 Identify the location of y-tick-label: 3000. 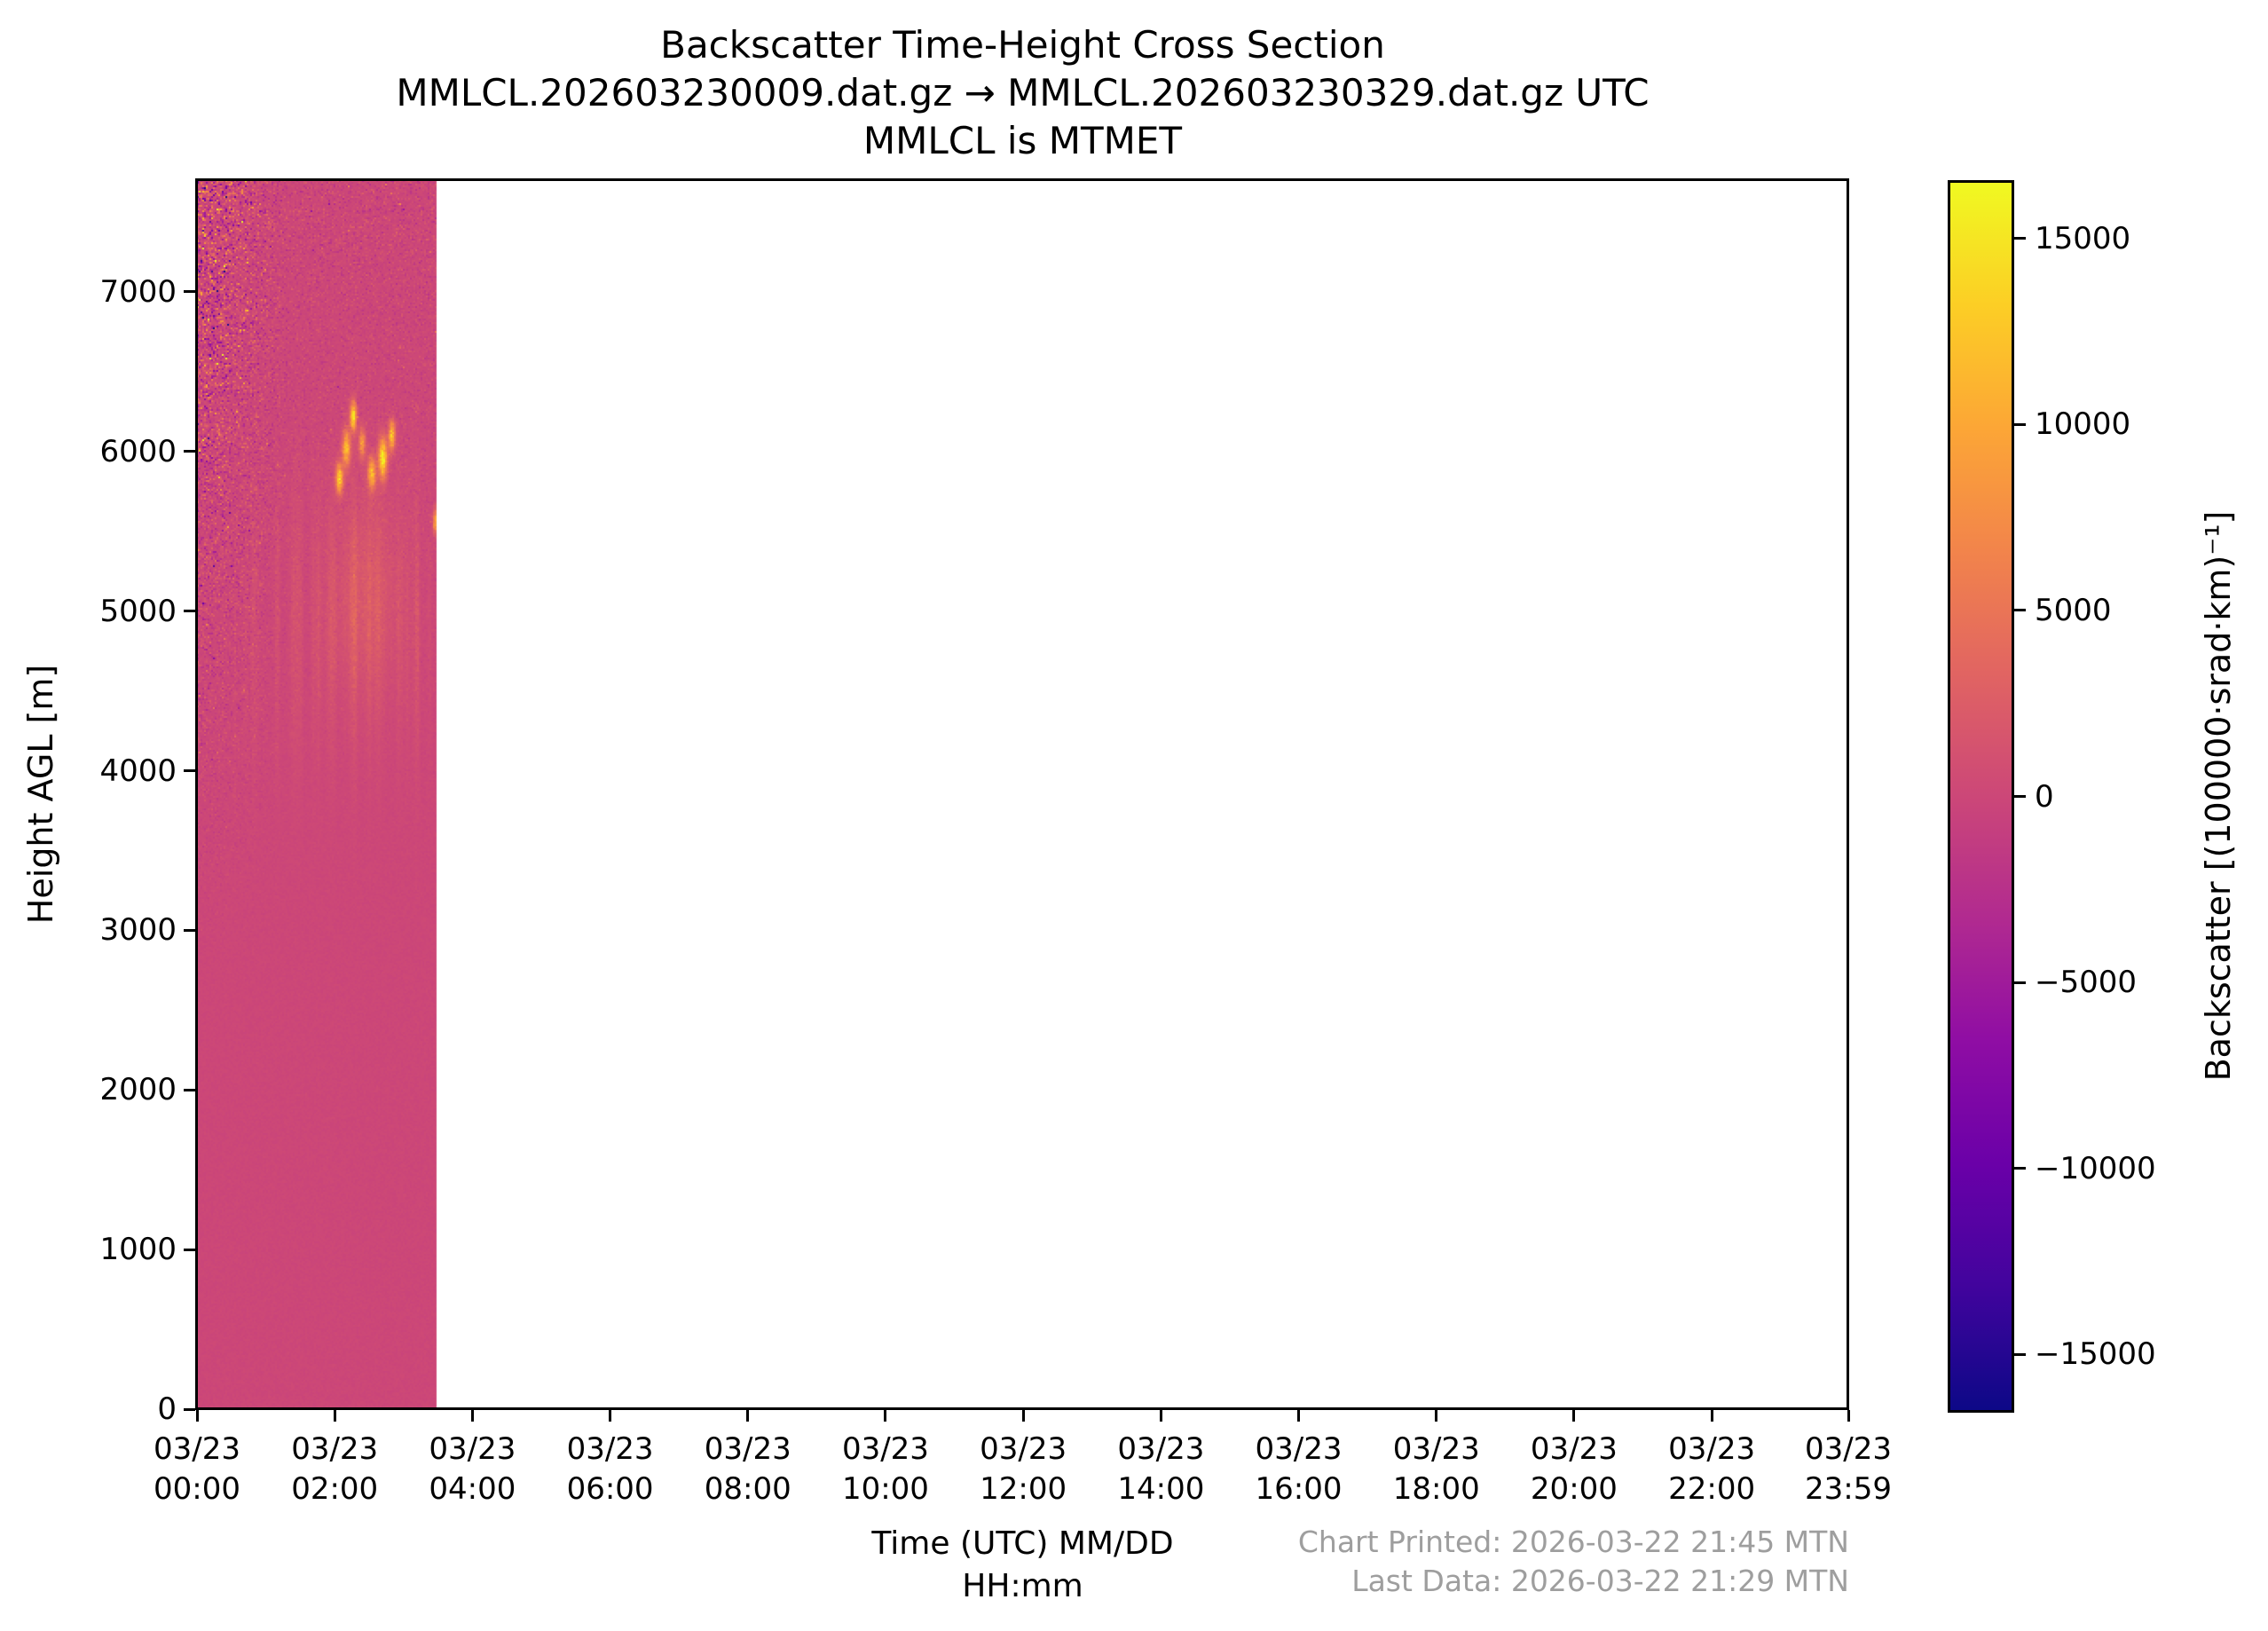
(138, 930).